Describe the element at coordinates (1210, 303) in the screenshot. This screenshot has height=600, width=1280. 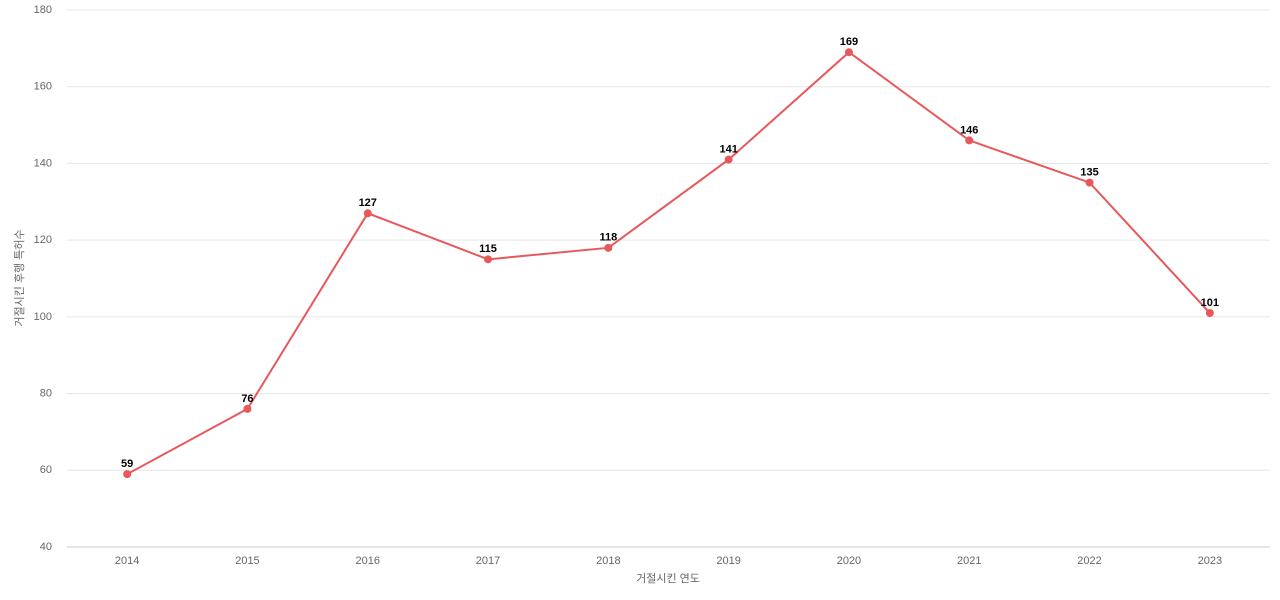
I see `data-label: 101` at that location.